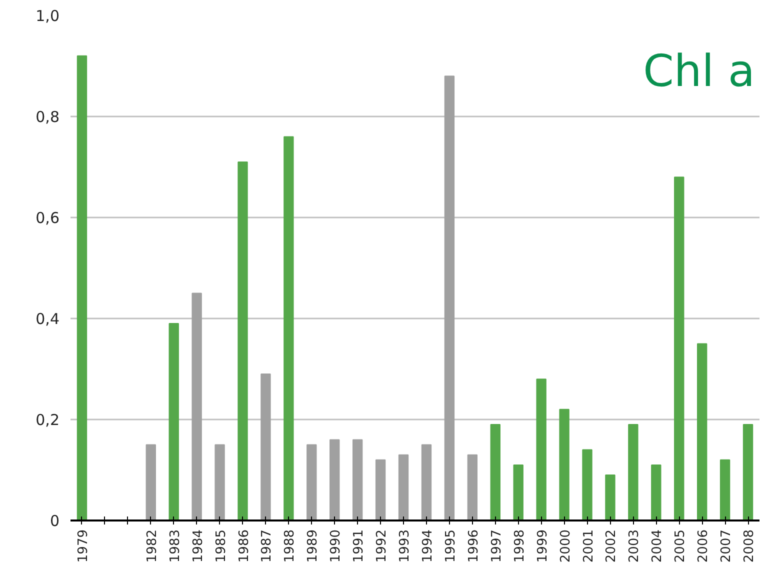 This screenshot has width=774, height=565. I want to click on x-tick-label: 1989, so click(313, 546).